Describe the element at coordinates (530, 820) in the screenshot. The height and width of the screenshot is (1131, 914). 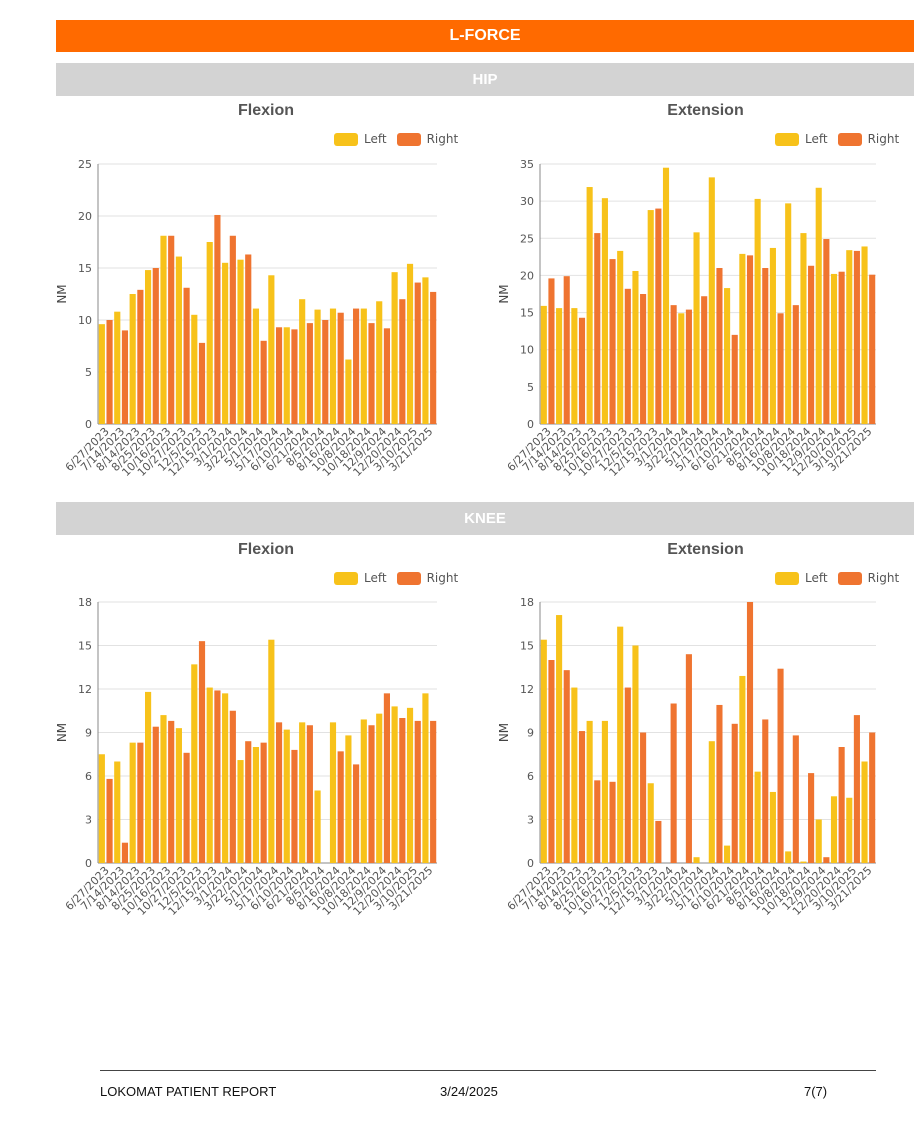
I see `y-tick-label: 3` at that location.